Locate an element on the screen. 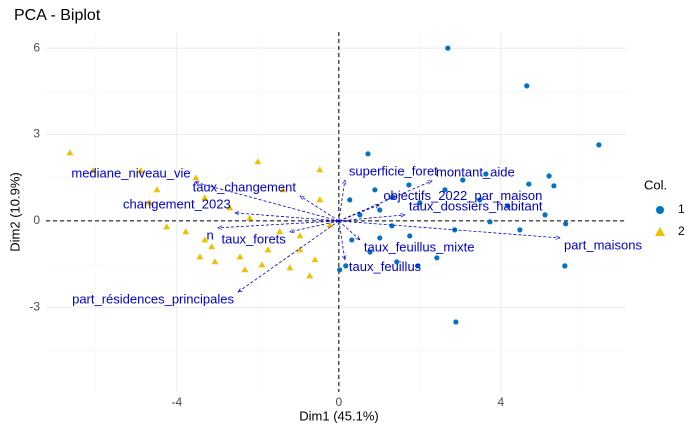 The width and height of the screenshot is (700, 432). legend-title: Col. is located at coordinates (655, 184).